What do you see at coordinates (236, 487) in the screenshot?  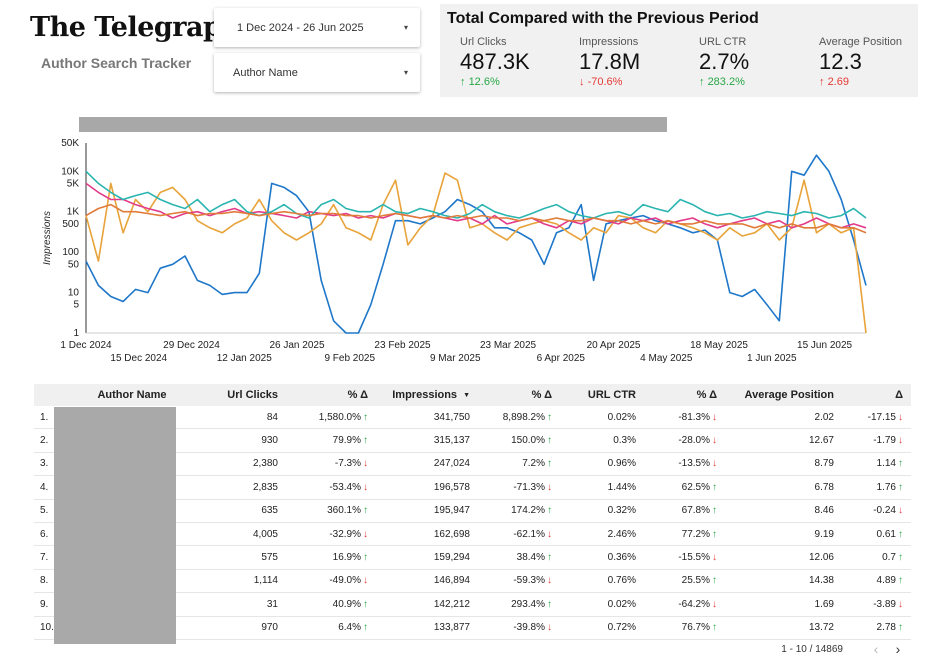 I see `cell-clicks: 2,835` at bounding box center [236, 487].